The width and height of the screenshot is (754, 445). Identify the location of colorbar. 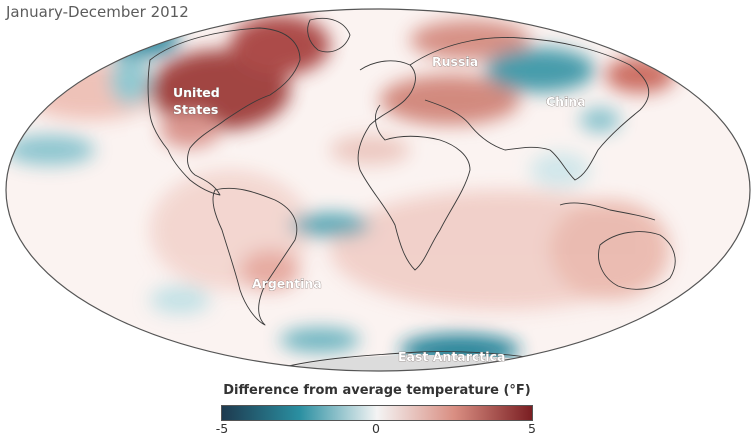
(377, 413).